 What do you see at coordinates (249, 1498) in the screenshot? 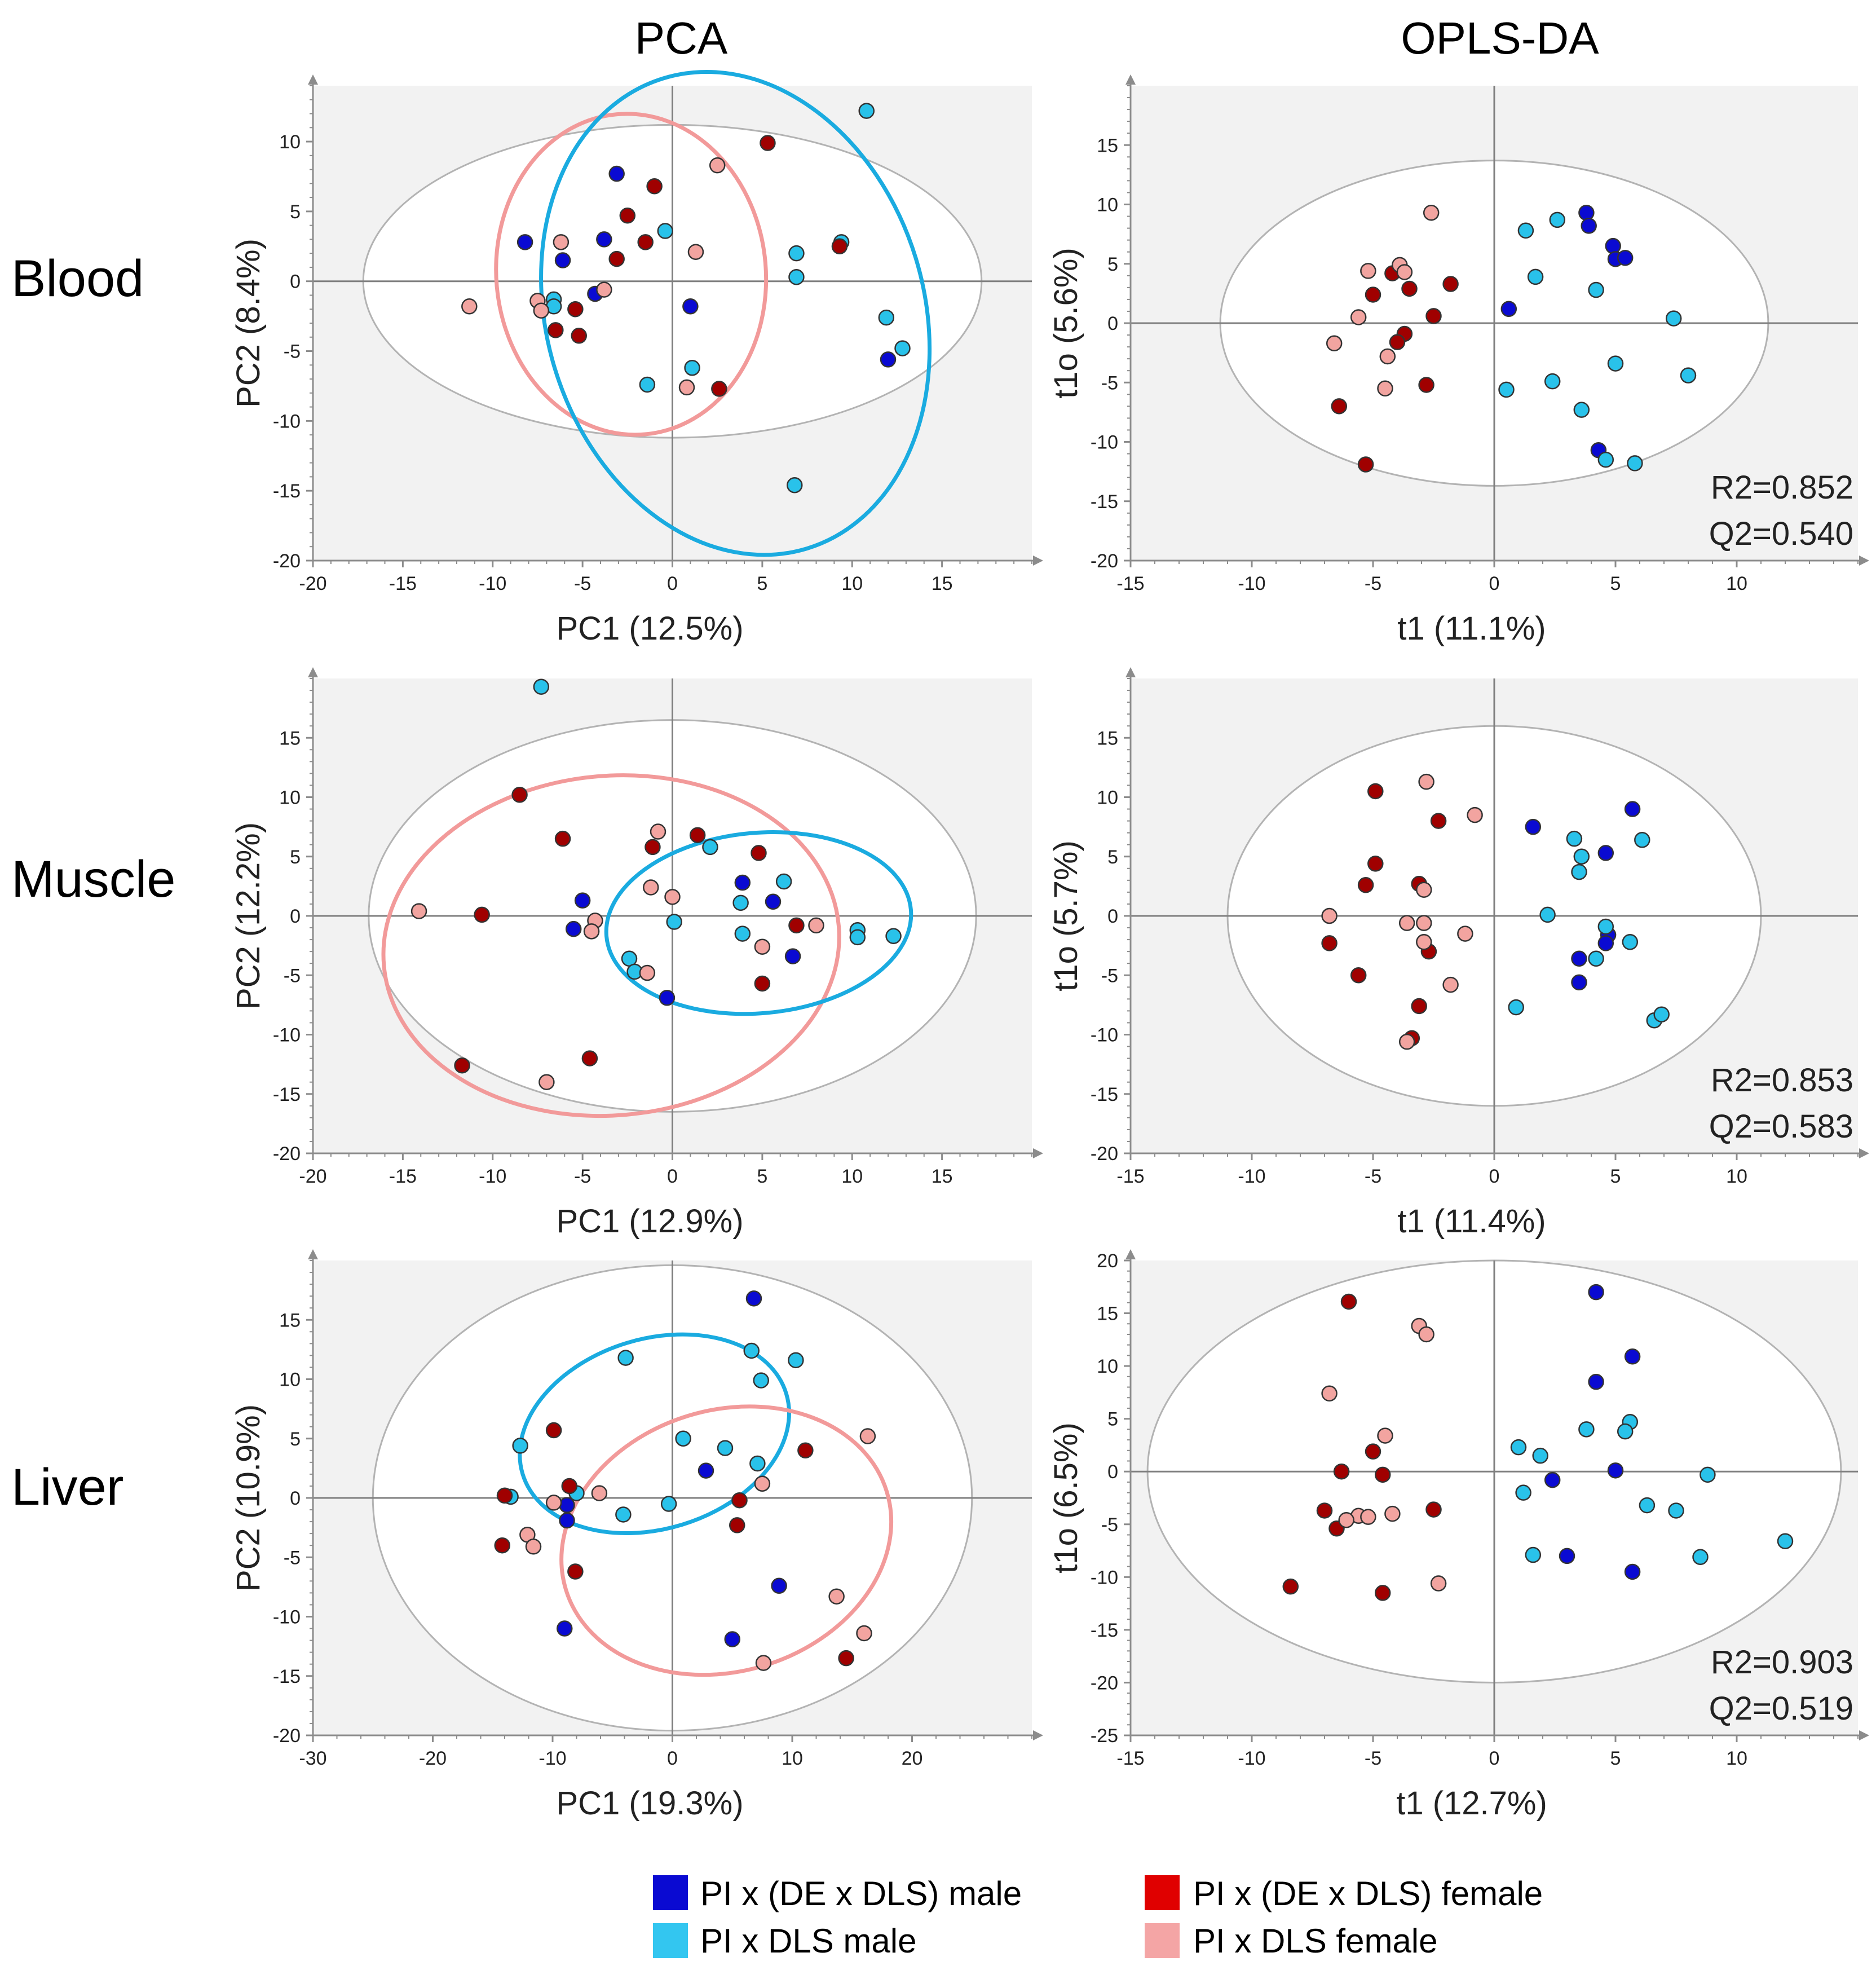
I see `y-axis-title: PC2 (10.9%)` at bounding box center [249, 1498].